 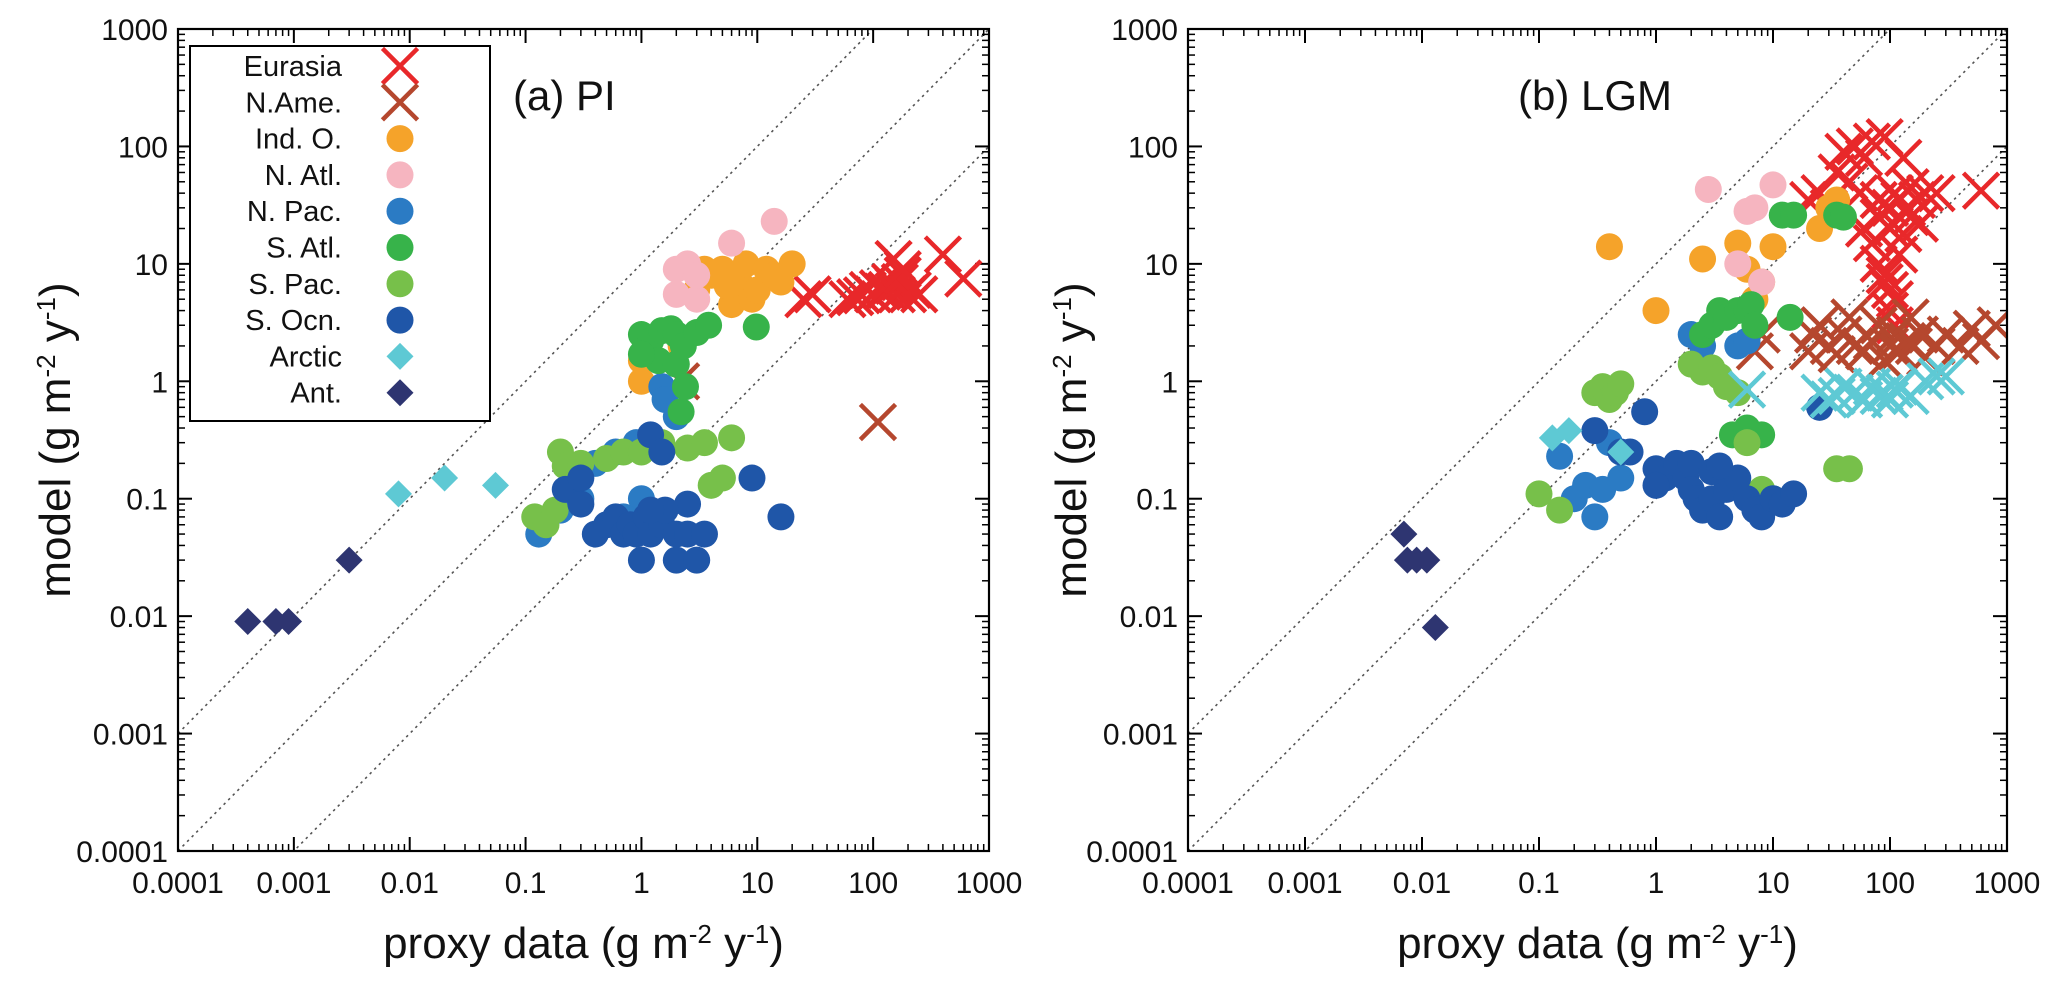 I want to click on legend-label: S. Ocn., so click(x=293, y=321).